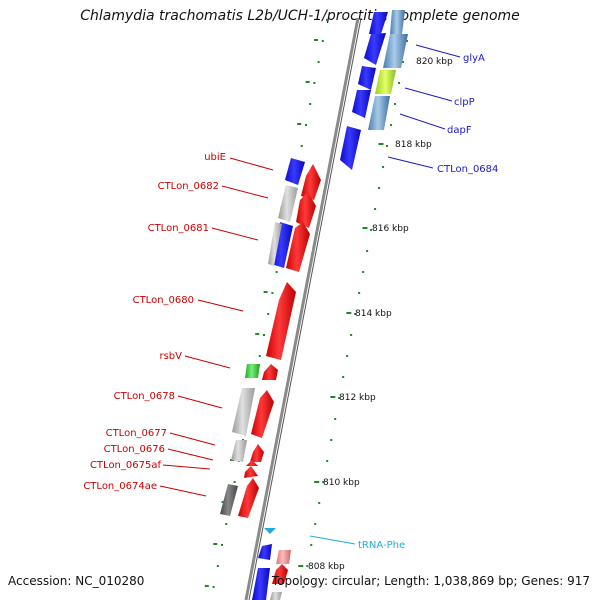 The image size is (600, 600). I want to click on gene-rsbV, so click(252, 371).